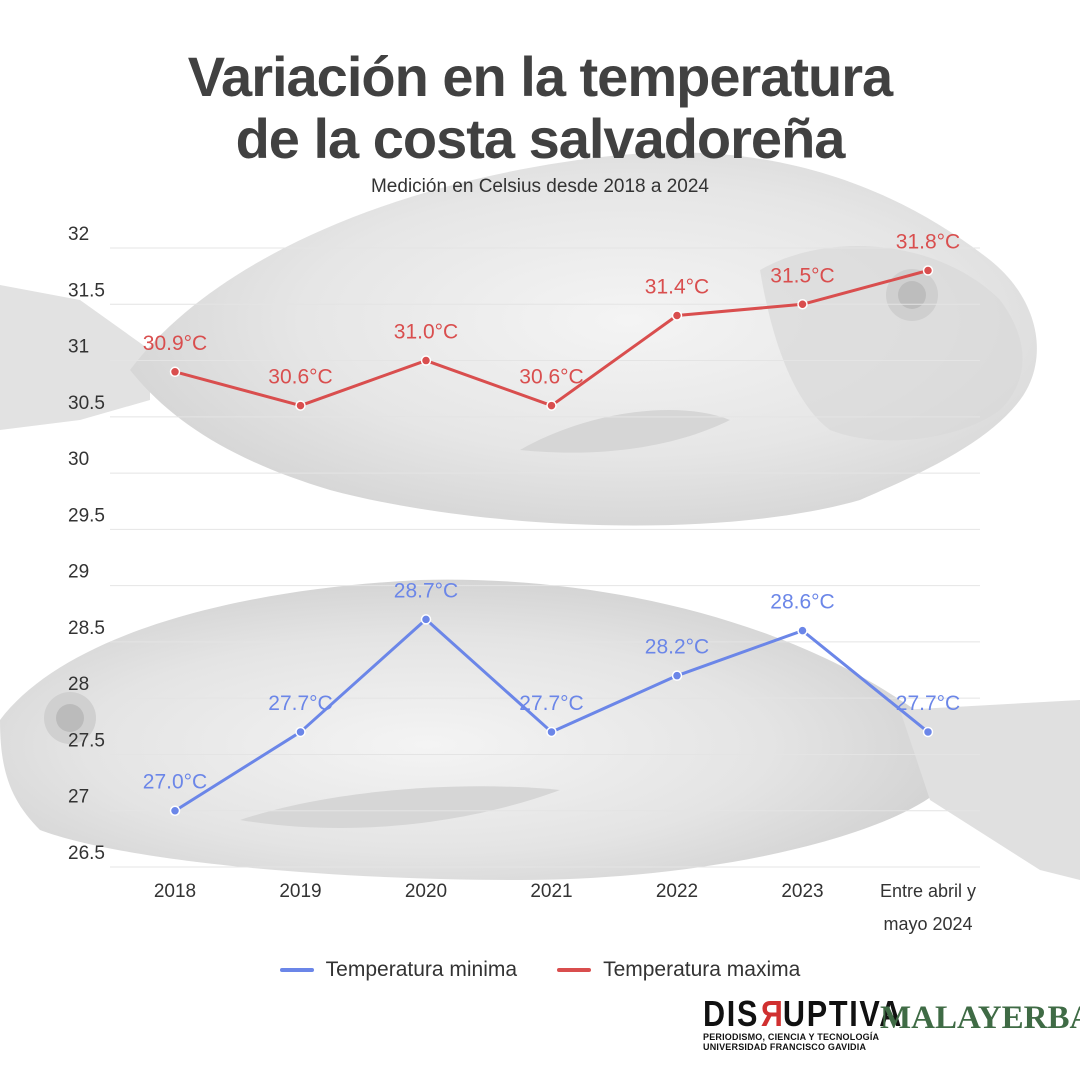  I want to click on x-tick-label: 2022, so click(677, 891).